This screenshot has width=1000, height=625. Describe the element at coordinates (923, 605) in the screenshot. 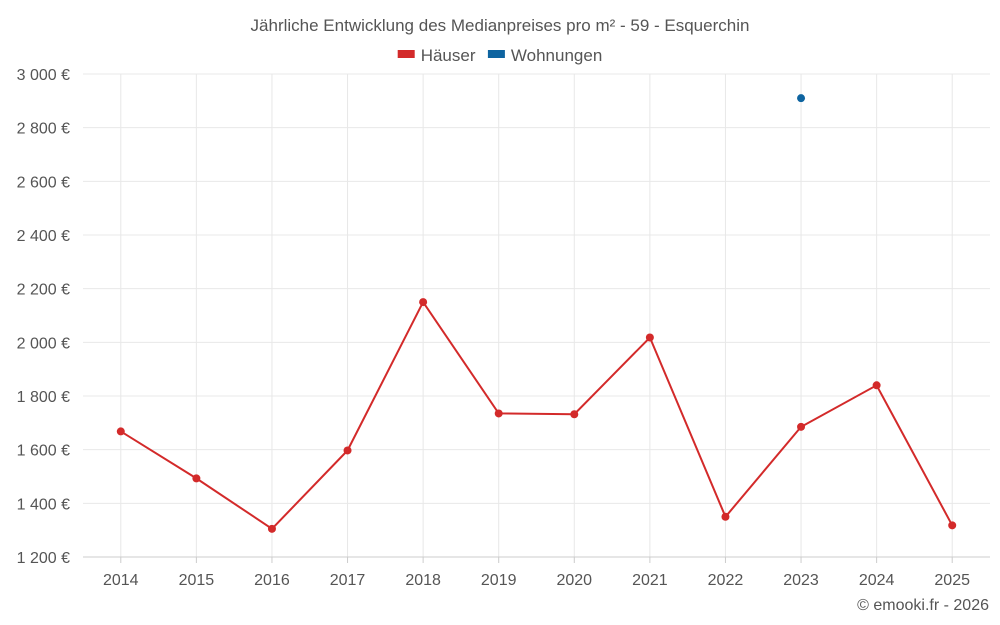

I see `credit-text: © emooki.fr - 2026` at that location.